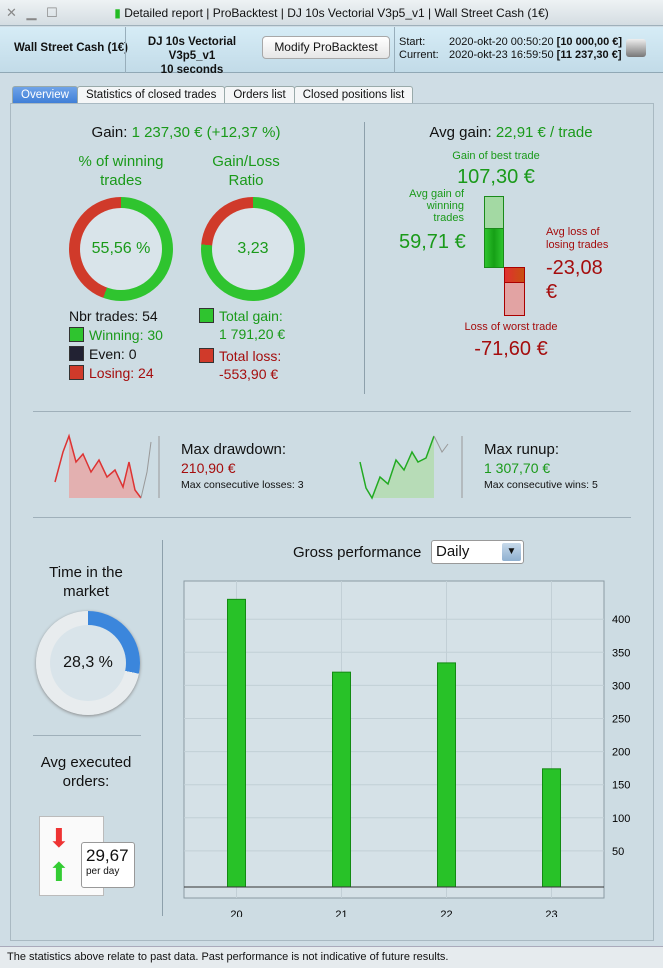  Describe the element at coordinates (242, 485) in the screenshot. I see `drawdown-consec: Max consecutive losses: 3` at that location.